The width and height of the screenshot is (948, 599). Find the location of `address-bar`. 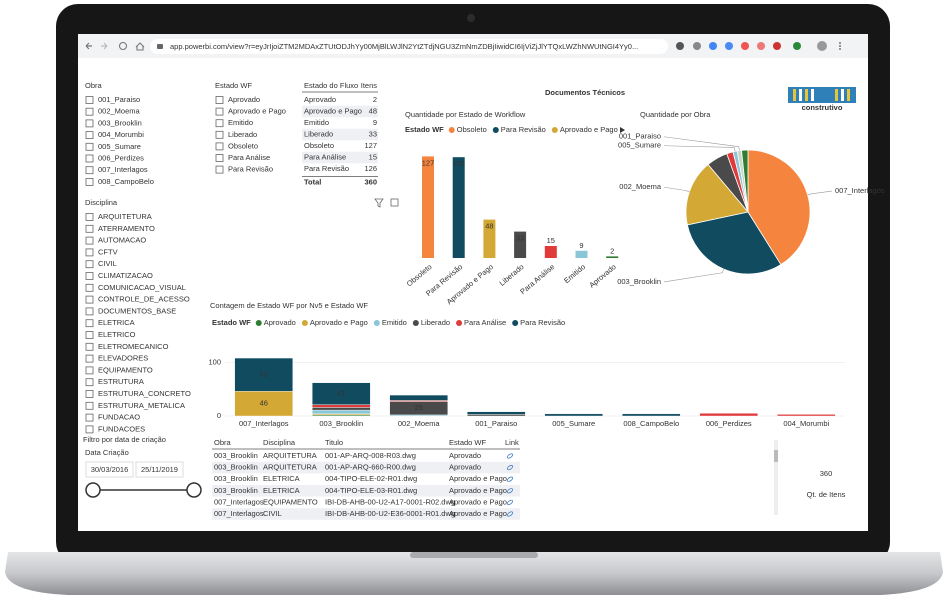

address-bar is located at coordinates (409, 46).